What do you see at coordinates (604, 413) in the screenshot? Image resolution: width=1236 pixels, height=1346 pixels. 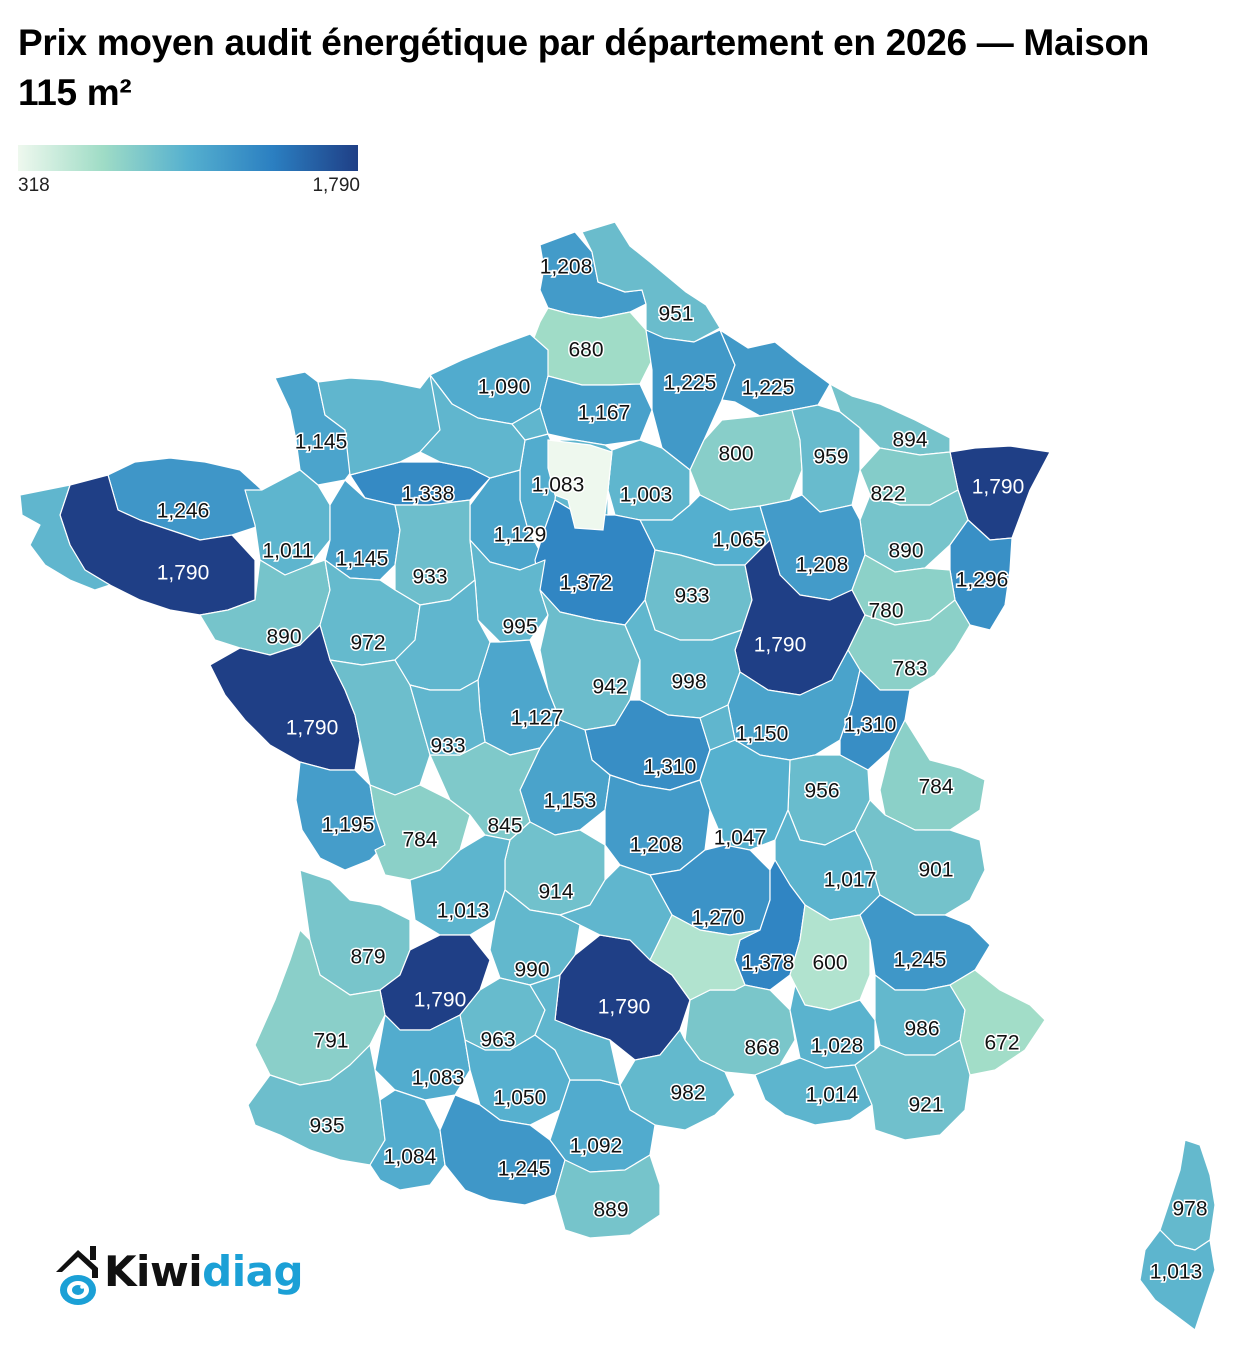 I see `value-label-oise: 1,167` at bounding box center [604, 413].